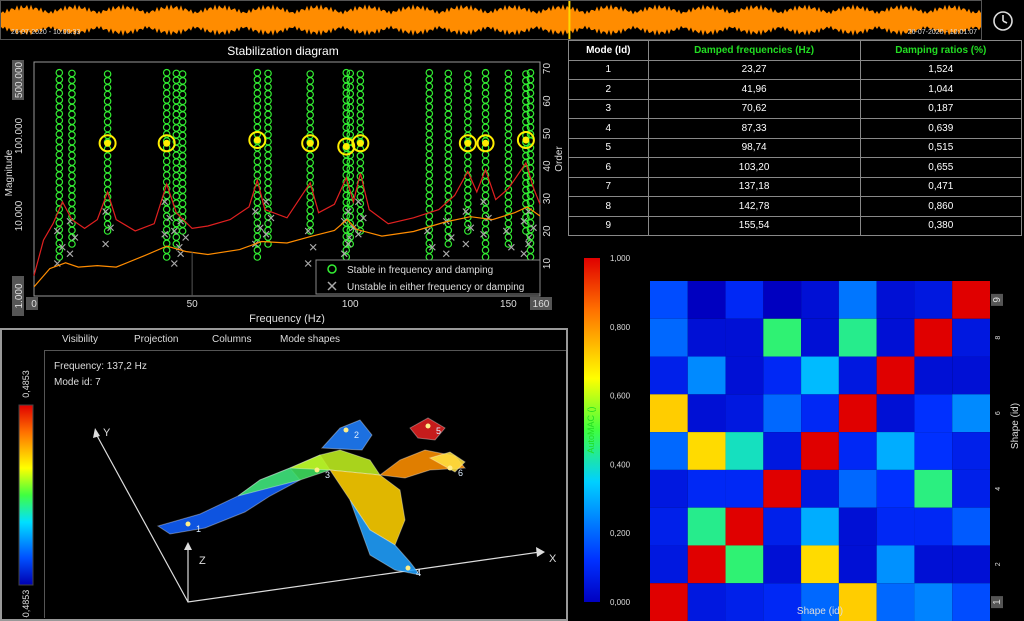  I want to click on y-tick-left: 10.000, so click(19, 215).